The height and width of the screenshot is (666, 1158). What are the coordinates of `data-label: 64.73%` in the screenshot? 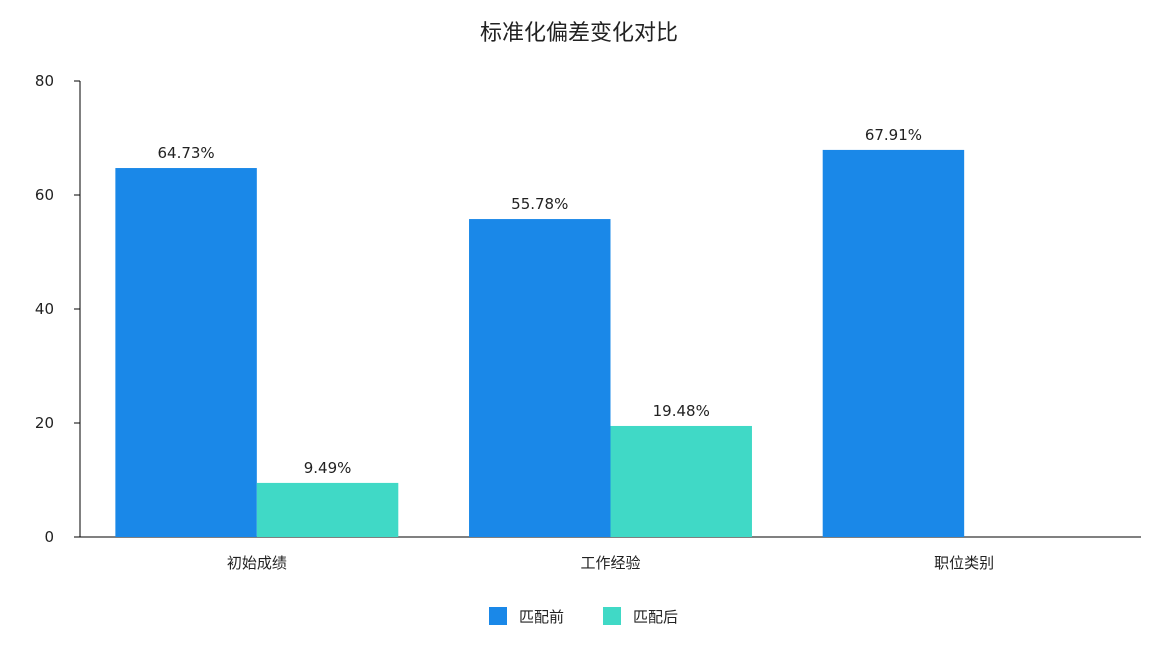 It's located at (185, 153).